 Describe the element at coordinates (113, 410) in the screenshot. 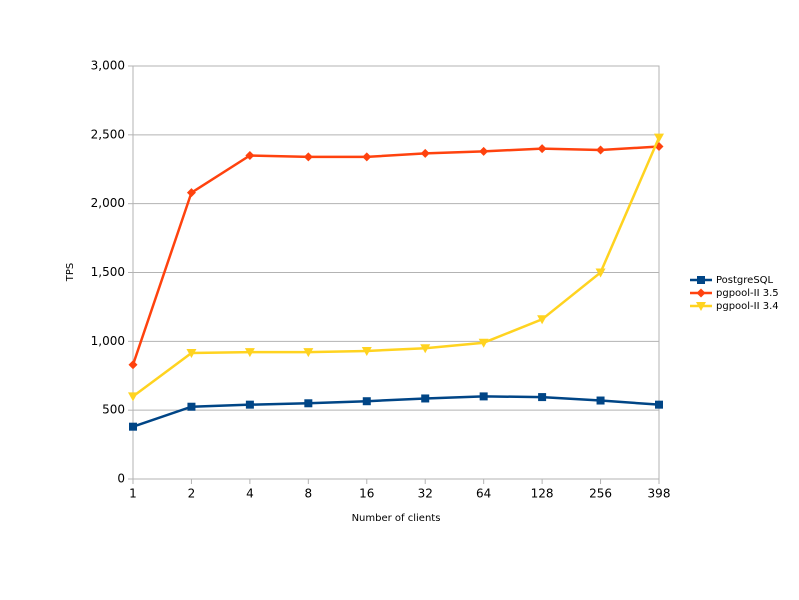

I see `y-tick-label: 500` at that location.